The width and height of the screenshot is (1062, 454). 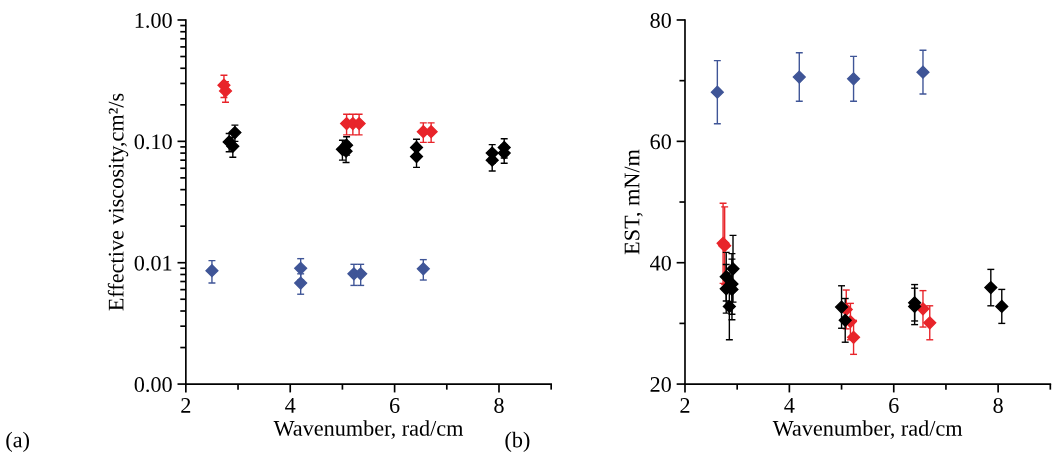 I want to click on y-tick-label: 60, so click(x=660, y=142).